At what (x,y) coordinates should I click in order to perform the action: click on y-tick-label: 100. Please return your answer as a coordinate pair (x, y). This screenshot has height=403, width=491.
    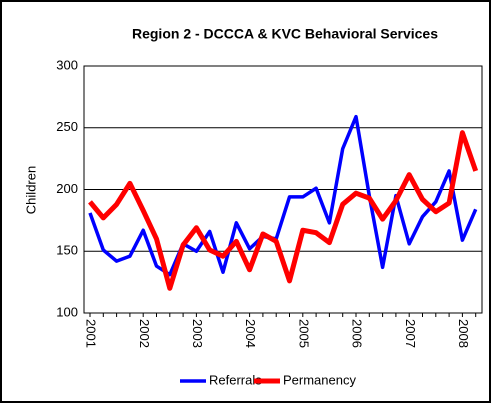
    Looking at the image, I should click on (67, 311).